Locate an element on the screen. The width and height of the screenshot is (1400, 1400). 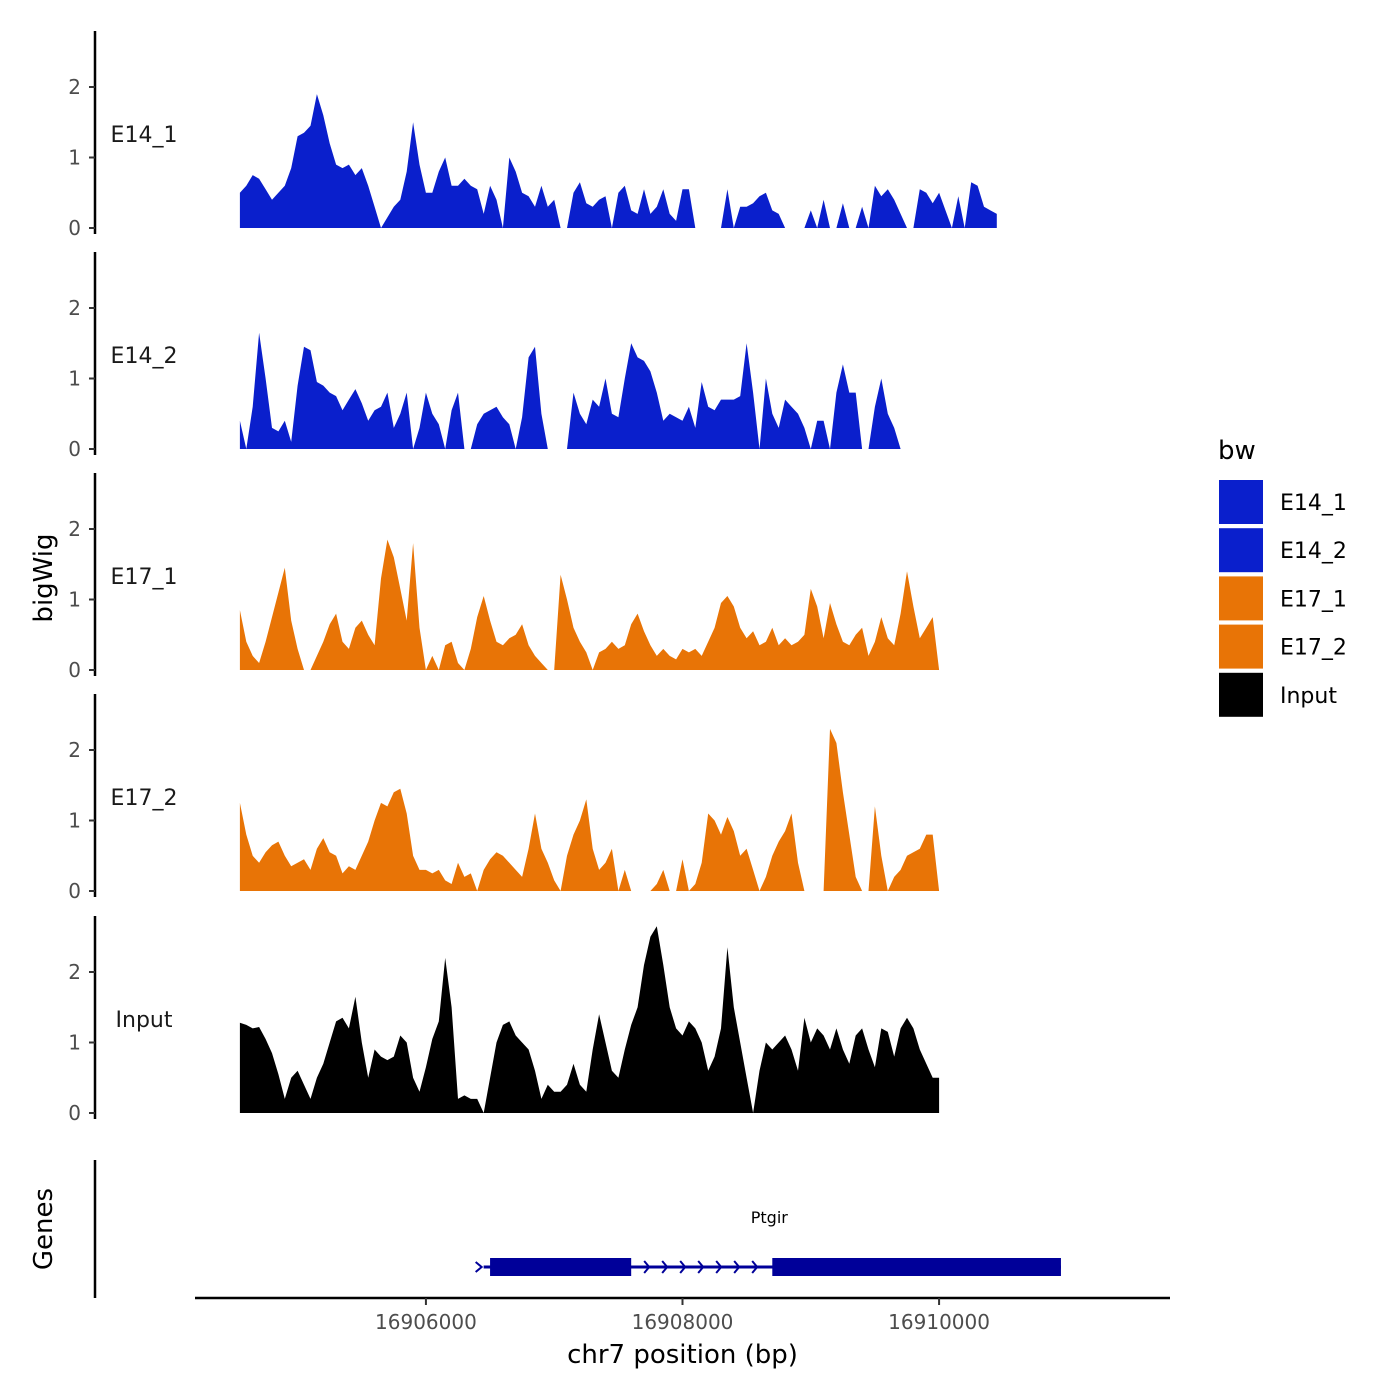
genes-label: Genes is located at coordinates (44, 1229).